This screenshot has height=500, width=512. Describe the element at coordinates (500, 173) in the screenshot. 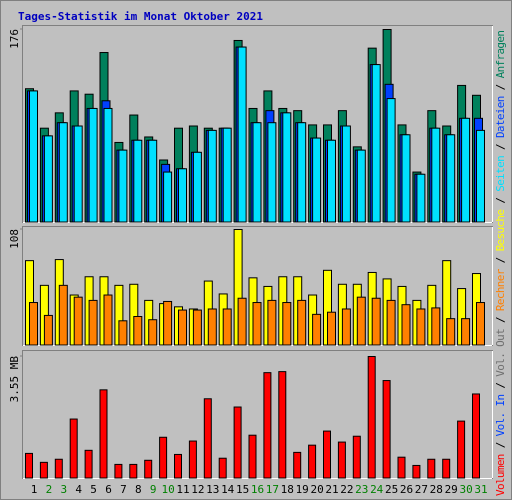

I see `legend-entry: Seiten` at that location.